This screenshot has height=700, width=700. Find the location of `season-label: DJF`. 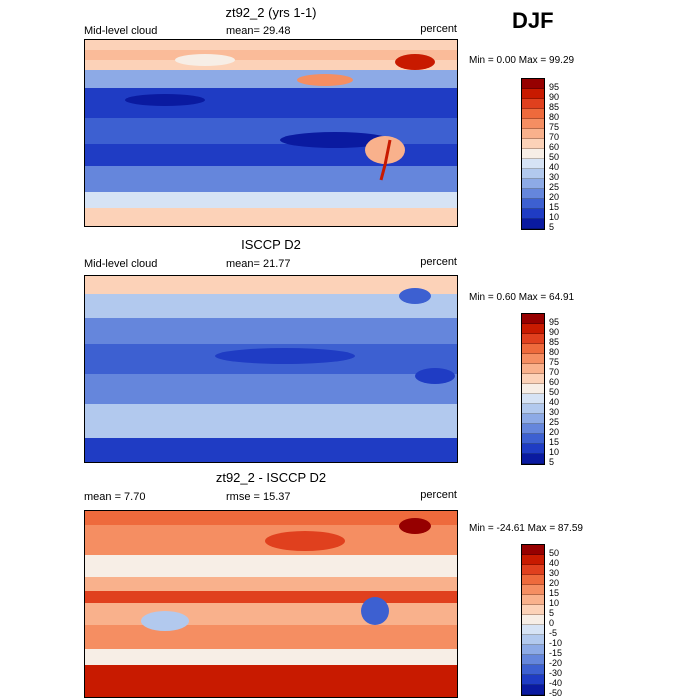

season-label: DJF is located at coordinates (533, 20).